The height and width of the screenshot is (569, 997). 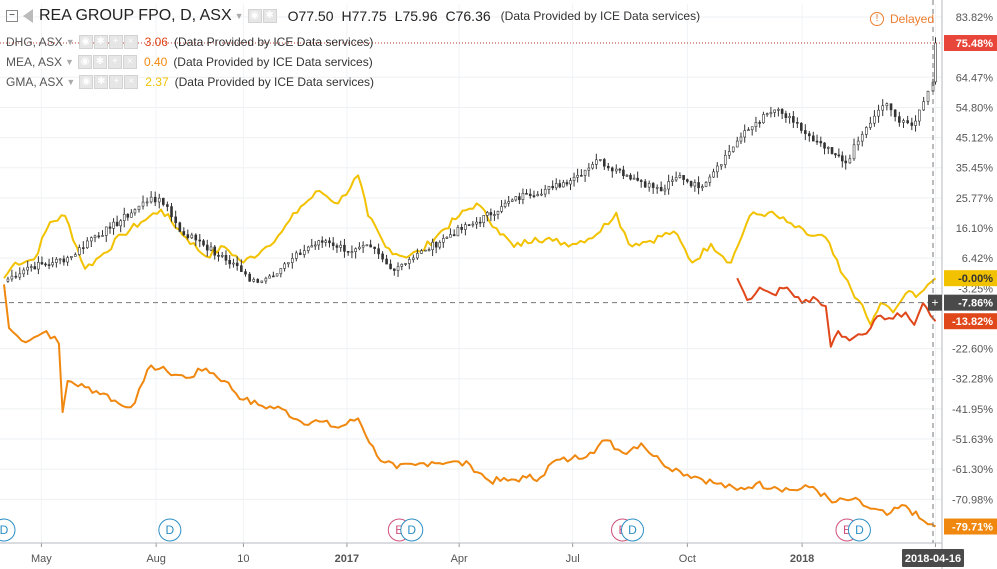 I want to click on series-line-dhg, so click(x=836, y=312).